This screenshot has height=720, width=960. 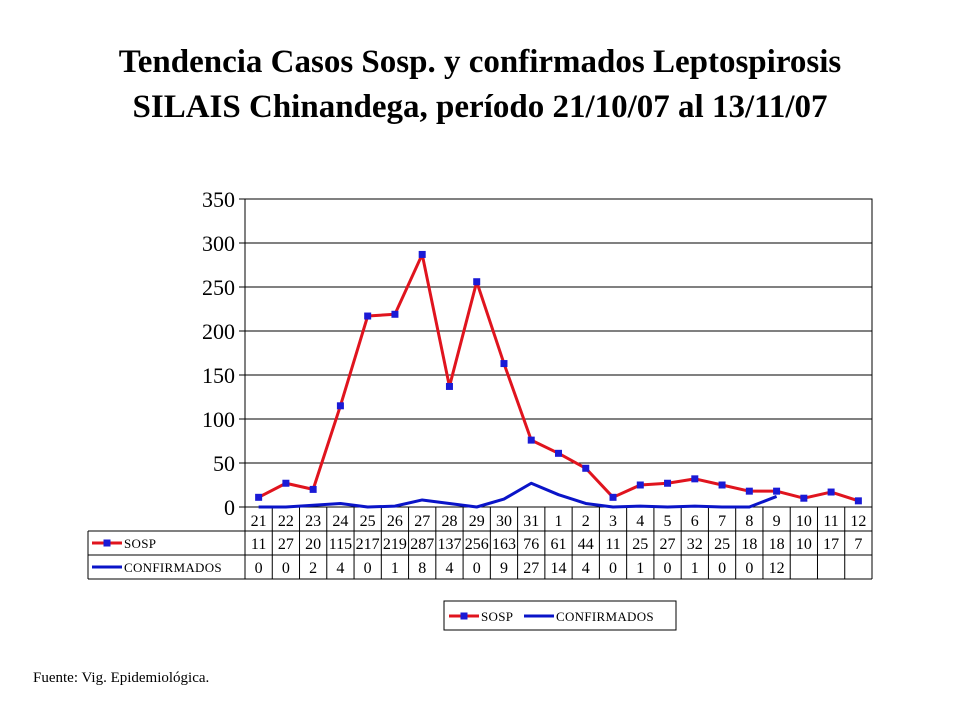 I want to click on data-label: 2, so click(x=313, y=568).